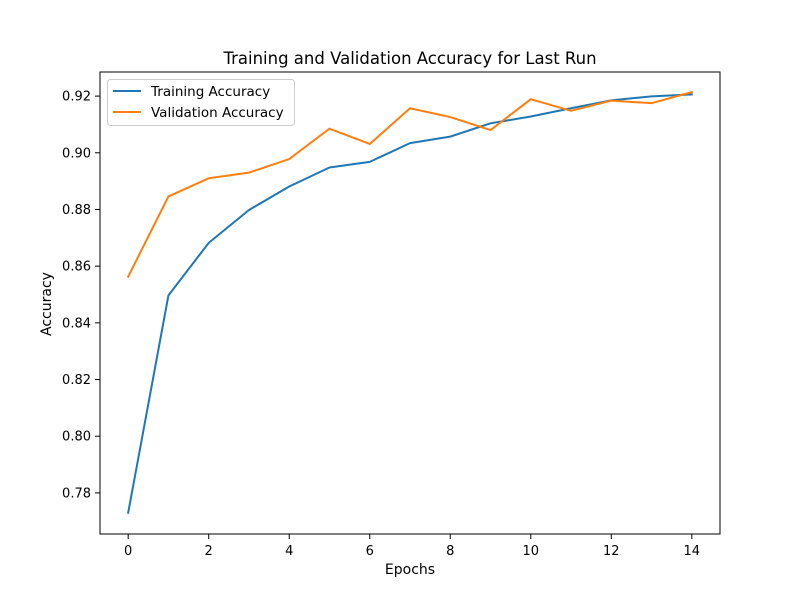  Describe the element at coordinates (76, 267) in the screenshot. I see `y-tick-label: 0.86` at that location.